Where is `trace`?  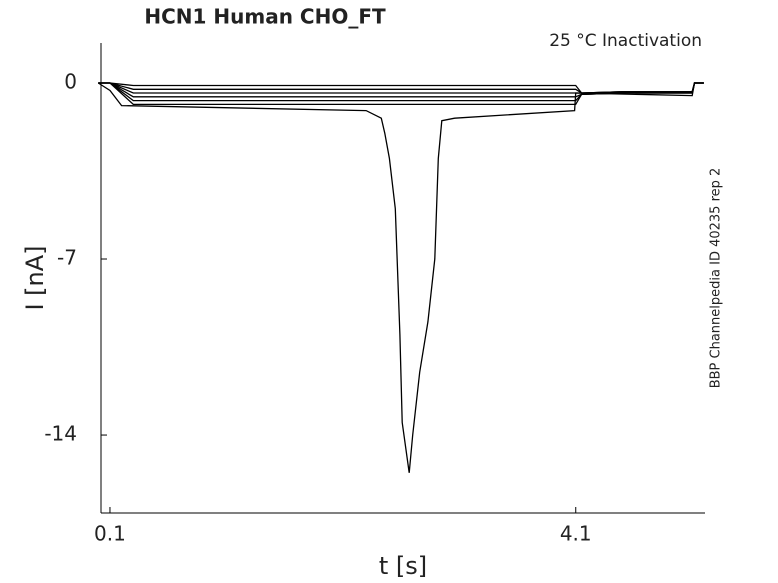
trace is located at coordinates (401, 88).